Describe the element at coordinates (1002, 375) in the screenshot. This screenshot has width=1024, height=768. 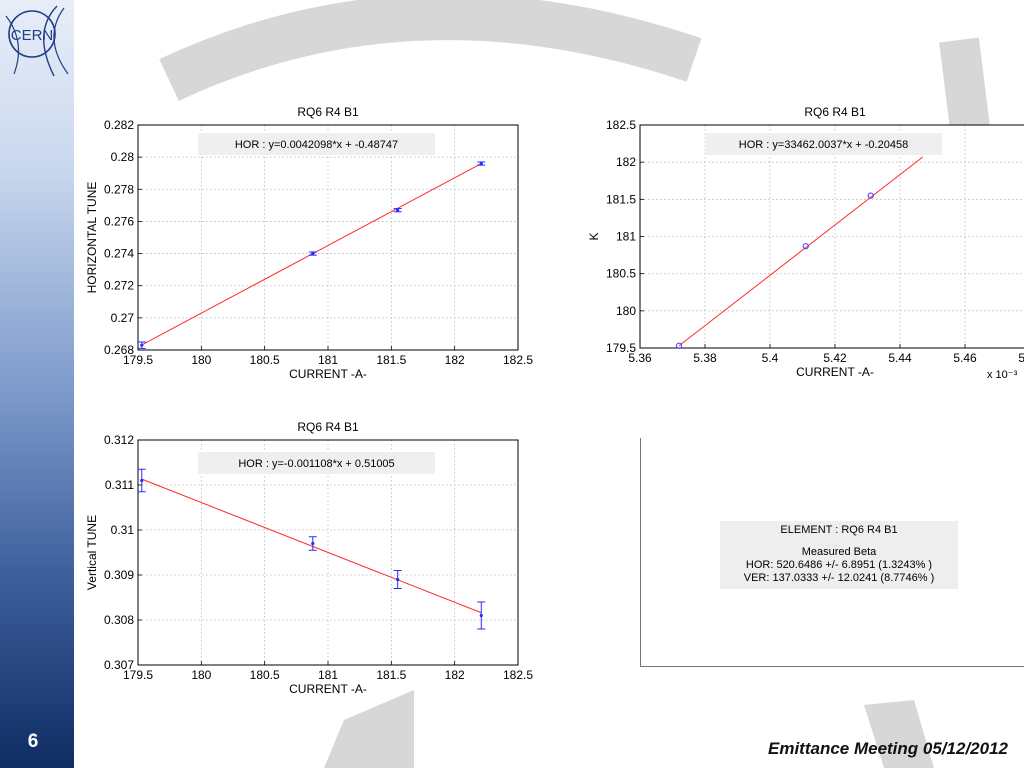
I see `x-multiplier-label: x 10⁻³` at that location.